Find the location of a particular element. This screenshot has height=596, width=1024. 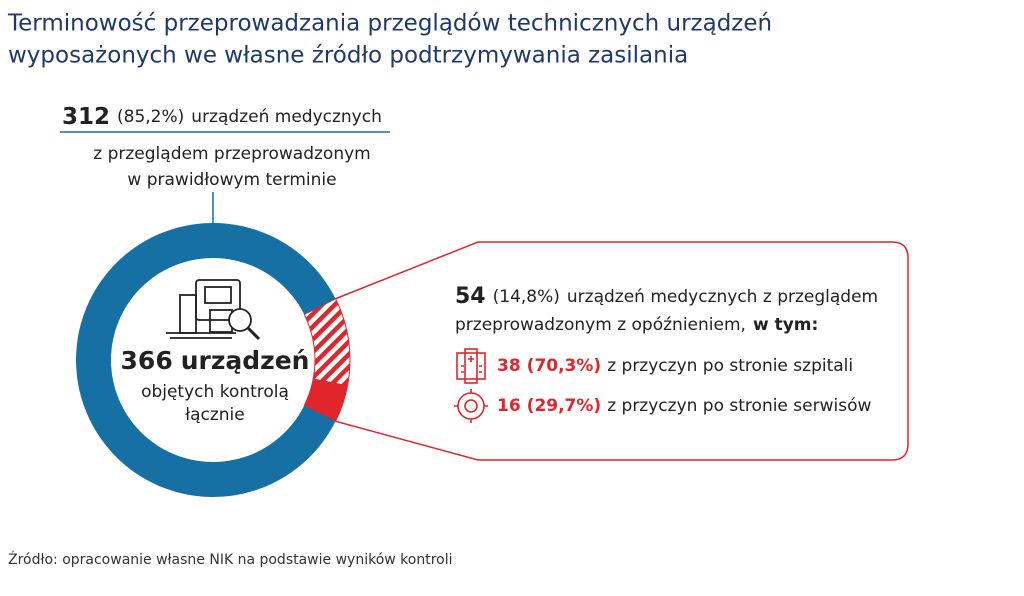

unit: urządzeń is located at coordinates (245, 360).